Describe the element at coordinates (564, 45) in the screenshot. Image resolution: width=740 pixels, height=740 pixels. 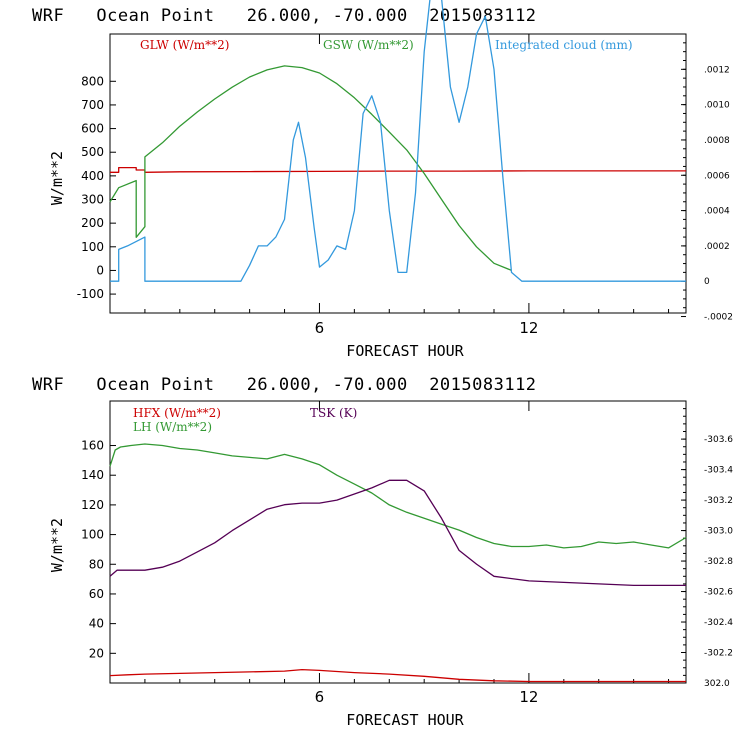
I see `chart-1-legend-cloud: Integrated cloud (mm)` at that location.